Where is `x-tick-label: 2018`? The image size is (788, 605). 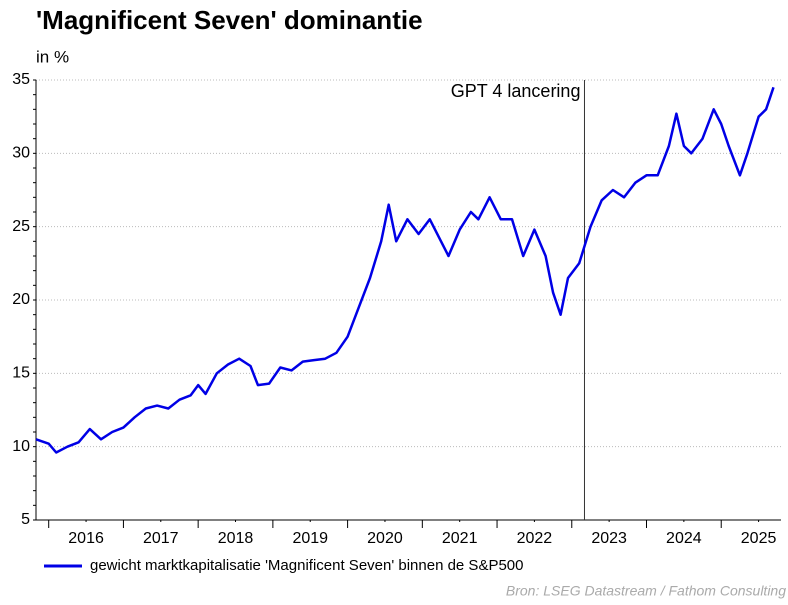 x-tick-label: 2018 is located at coordinates (236, 538).